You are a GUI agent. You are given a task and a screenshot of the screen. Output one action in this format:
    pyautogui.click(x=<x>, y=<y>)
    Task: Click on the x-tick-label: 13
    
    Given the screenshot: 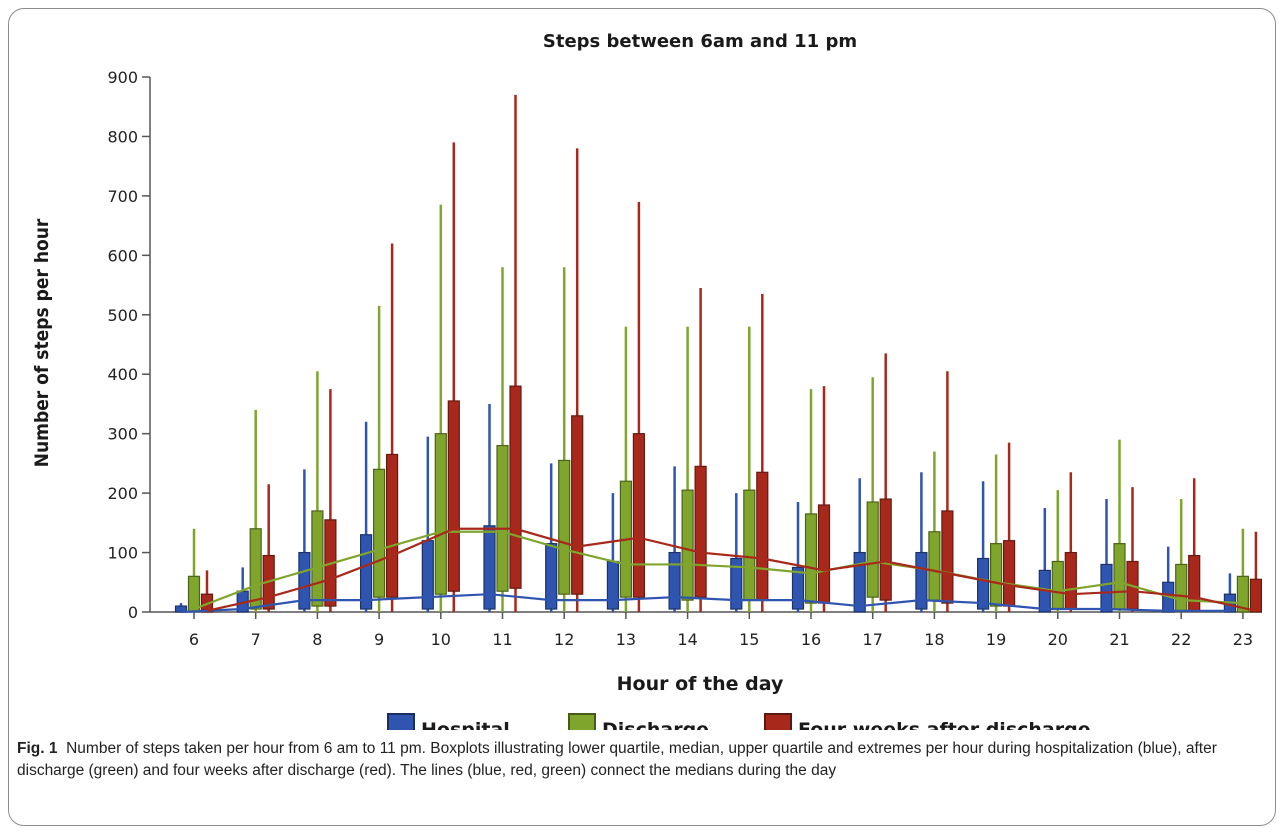 What is the action you would take?
    pyautogui.click(x=626, y=639)
    